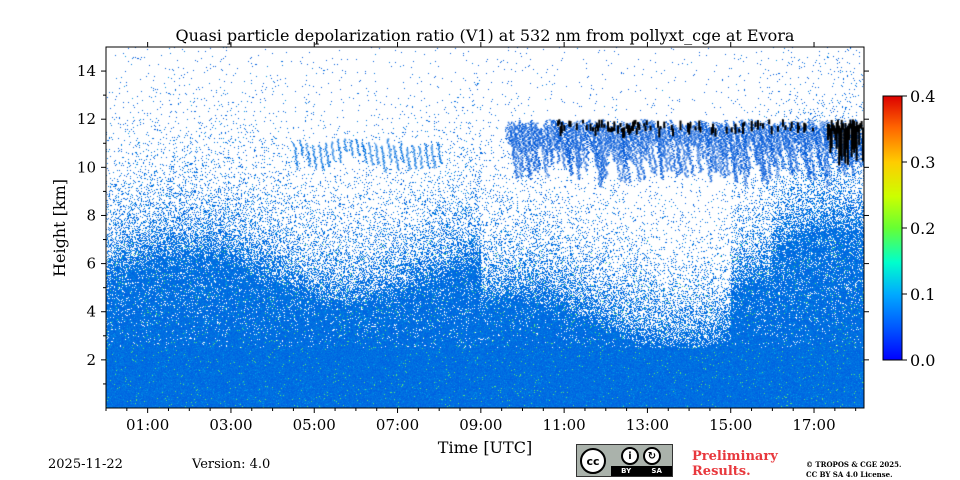 This screenshot has height=480, width=960. What do you see at coordinates (91, 360) in the screenshot?
I see `y-tick-label: 2` at bounding box center [91, 360].